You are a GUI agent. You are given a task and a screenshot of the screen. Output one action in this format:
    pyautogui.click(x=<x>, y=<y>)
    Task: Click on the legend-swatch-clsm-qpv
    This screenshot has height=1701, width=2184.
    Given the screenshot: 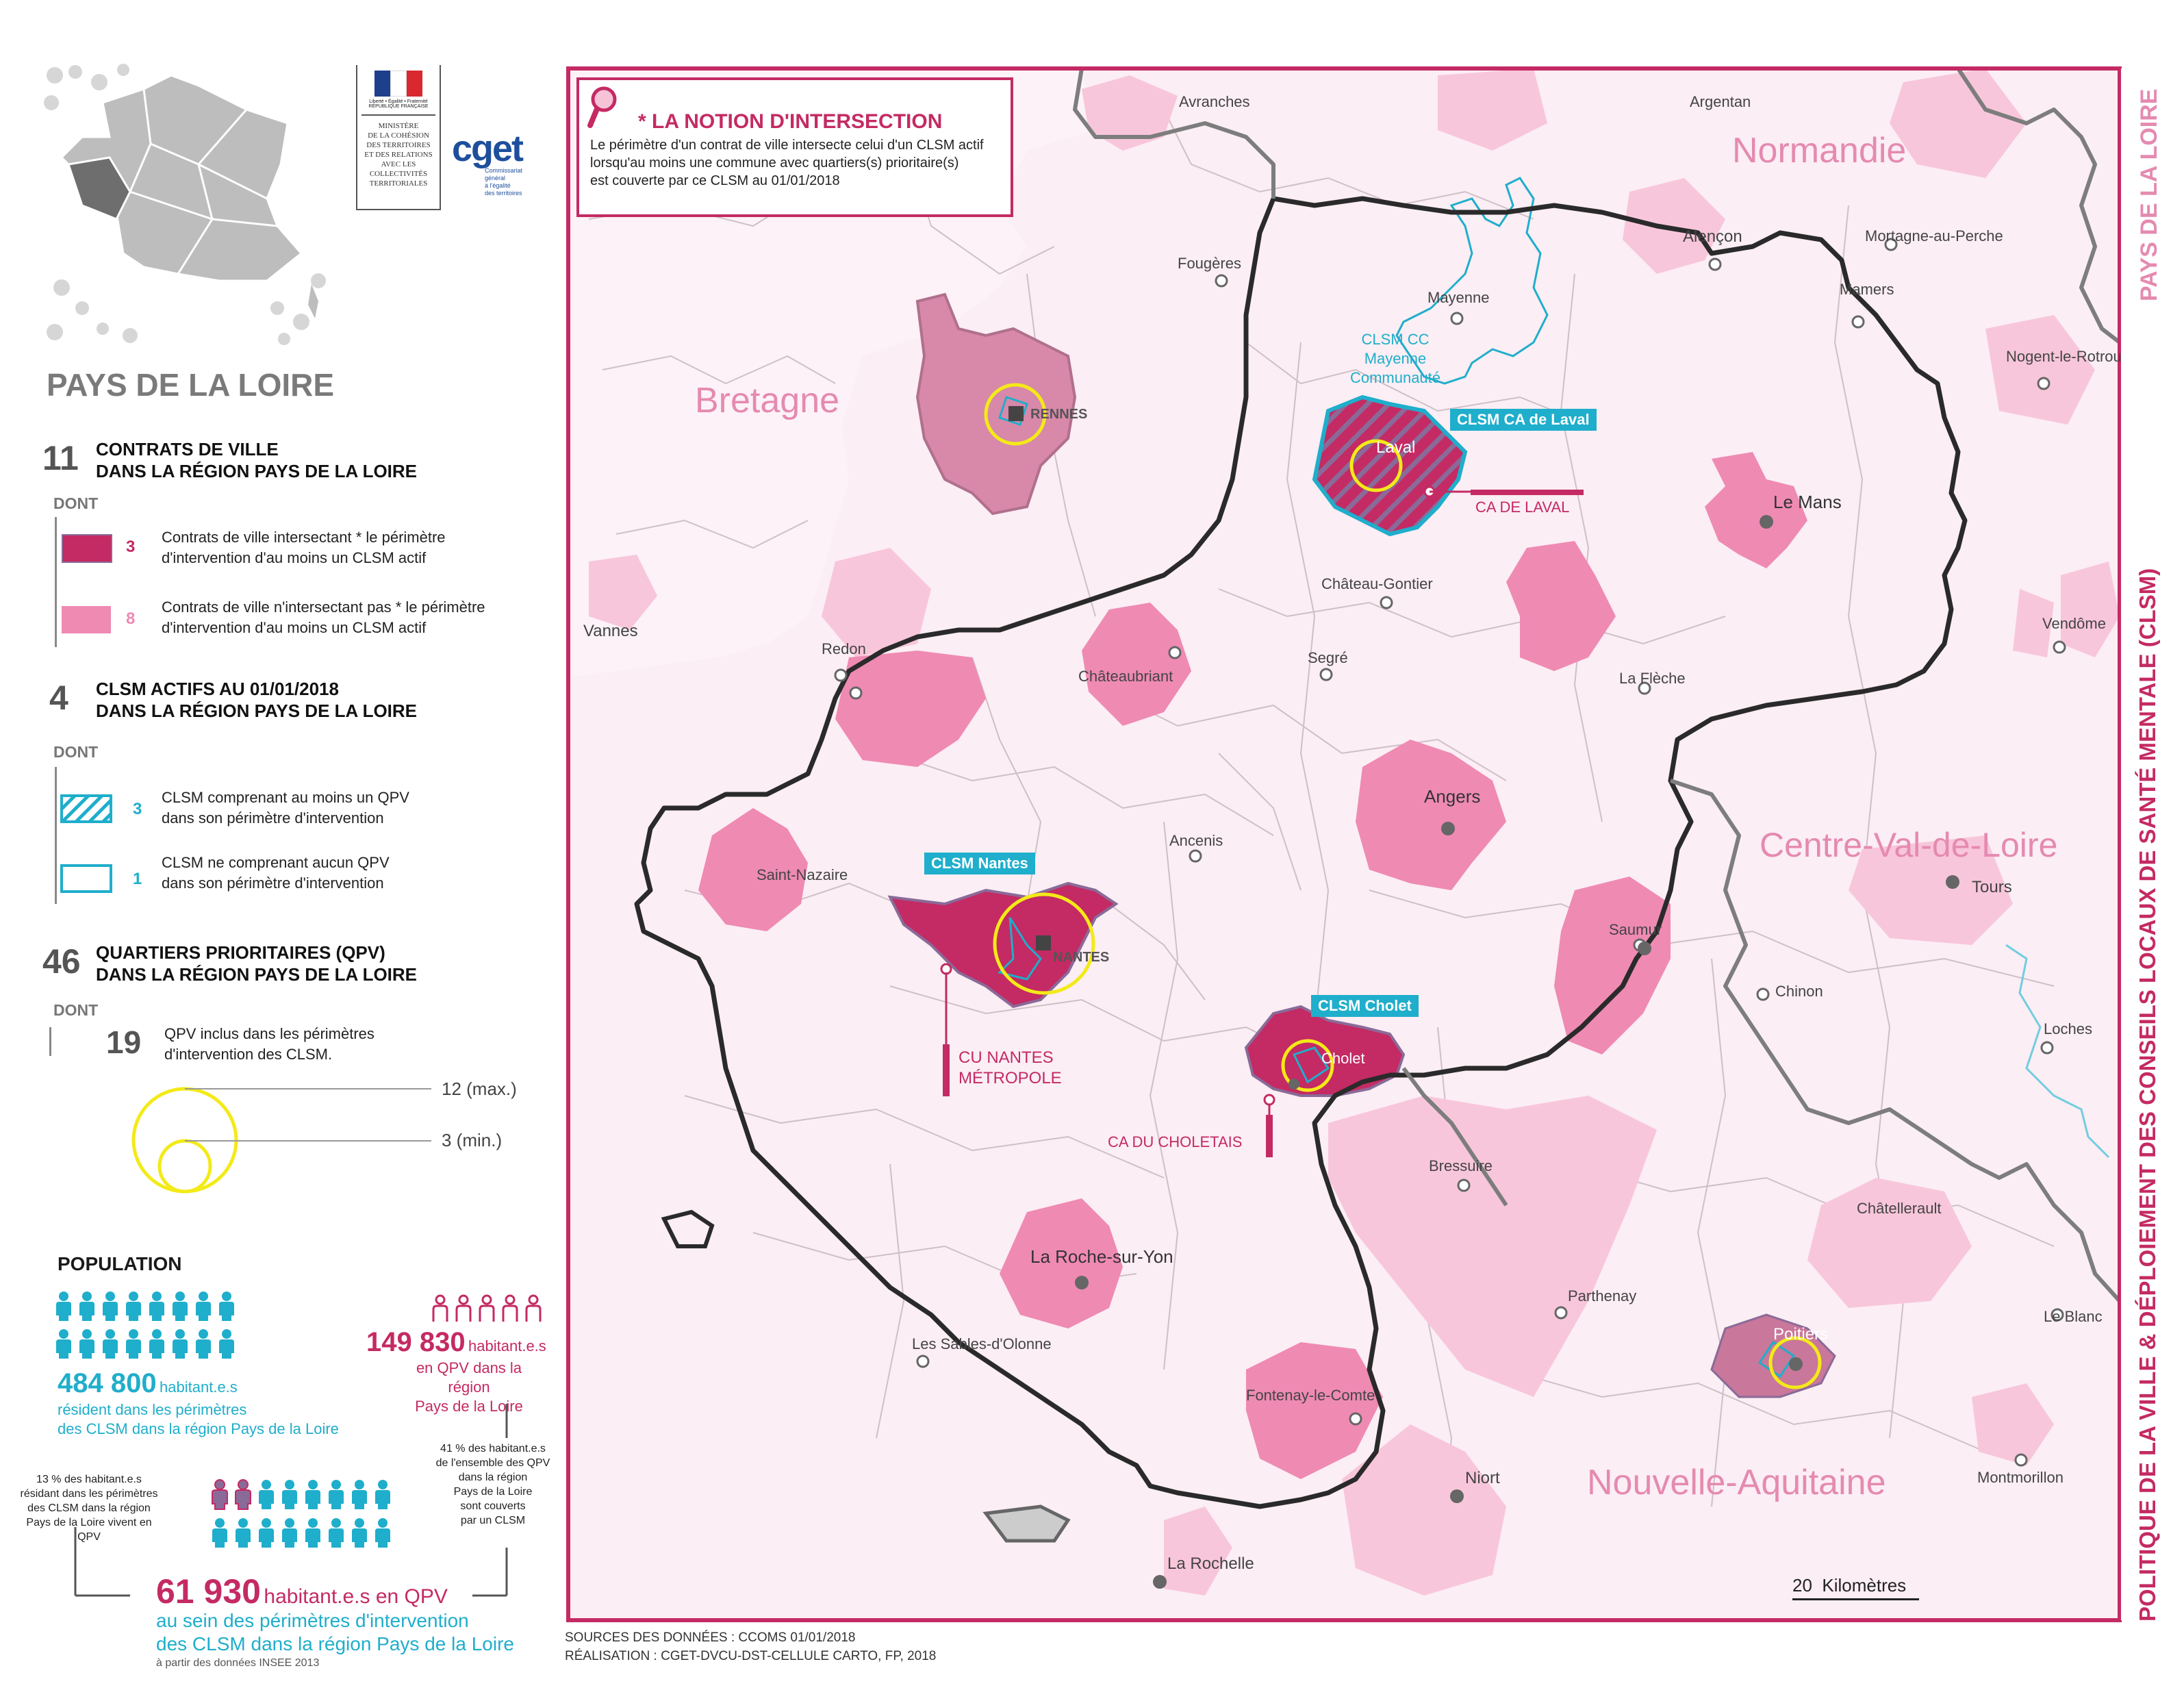 What is the action you would take?
    pyautogui.click(x=86, y=808)
    